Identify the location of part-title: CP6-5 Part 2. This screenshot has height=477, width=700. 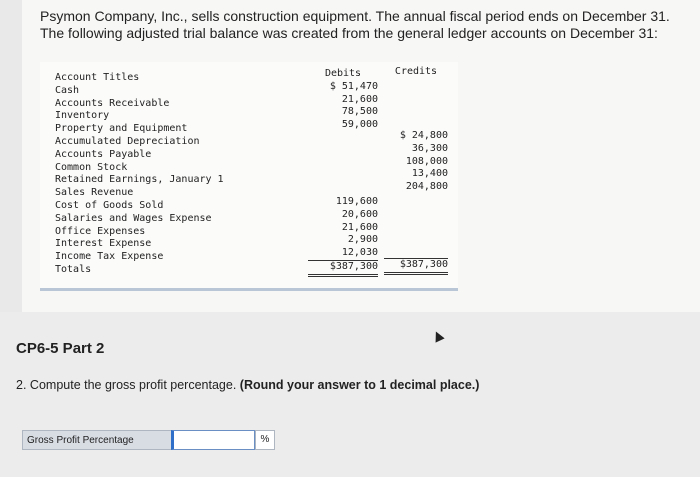
(60, 348).